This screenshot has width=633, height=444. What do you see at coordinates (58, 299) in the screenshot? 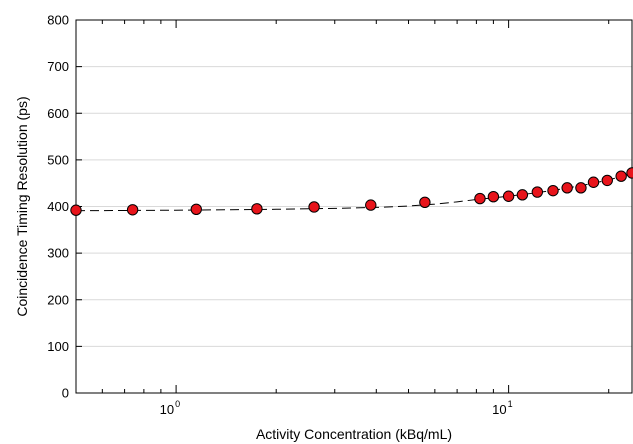
I see `y-tick-label: 200` at bounding box center [58, 299].